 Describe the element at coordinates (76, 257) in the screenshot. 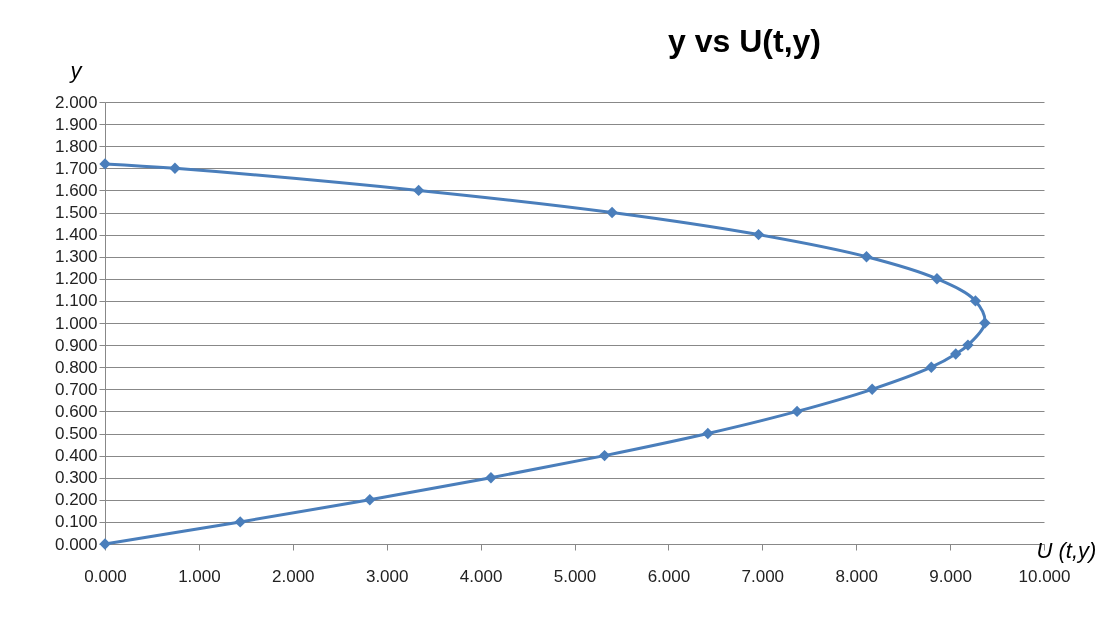

I see `y-tick-label: 1.300` at that location.